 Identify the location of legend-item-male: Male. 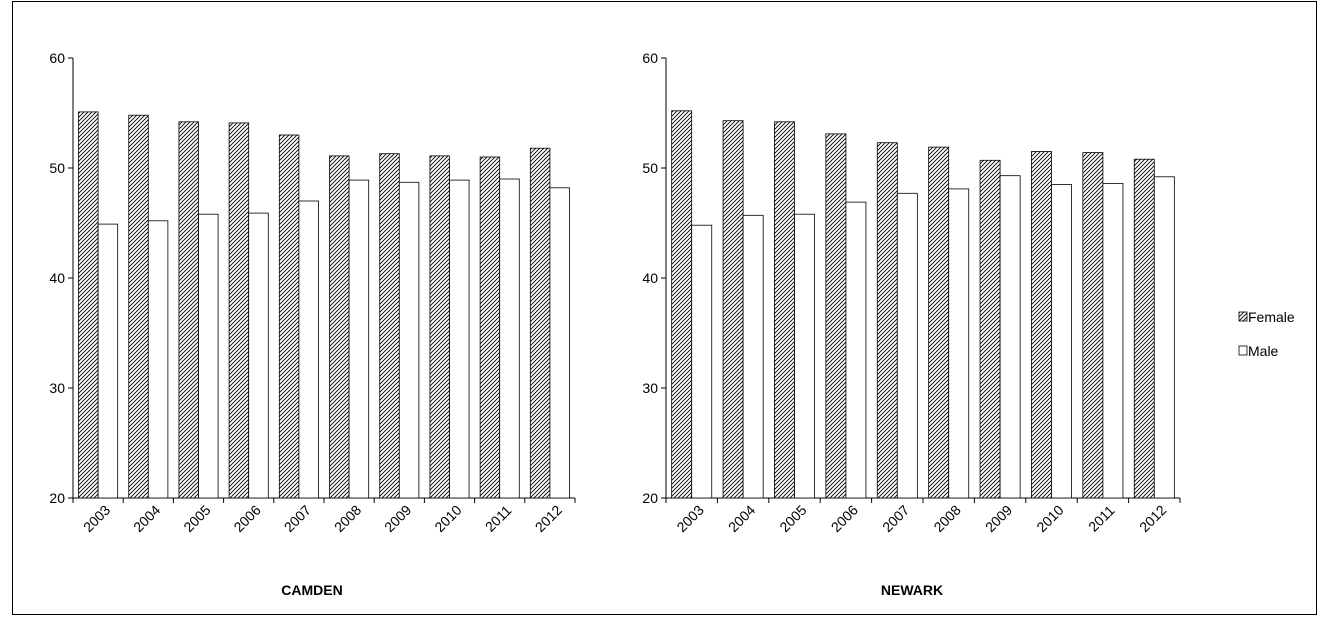
(1258, 351).